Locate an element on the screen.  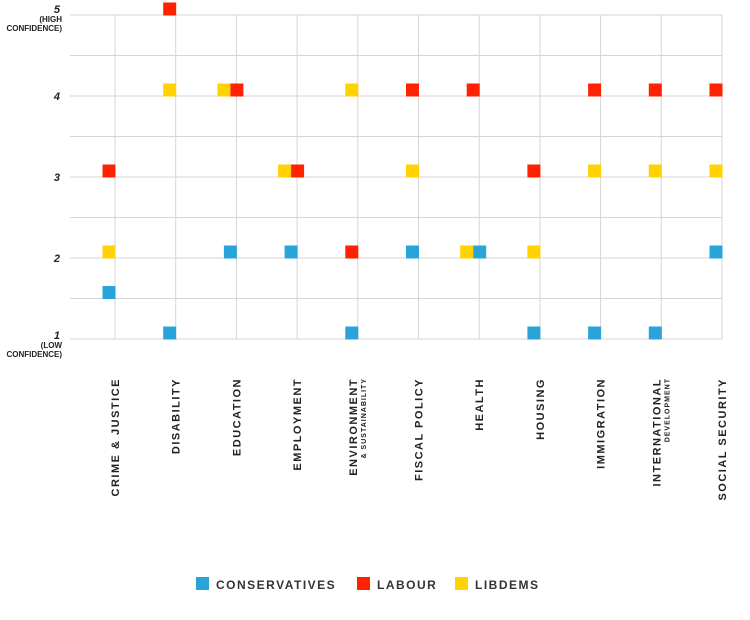
legend-swatch-conservatives is located at coordinates (202, 583).